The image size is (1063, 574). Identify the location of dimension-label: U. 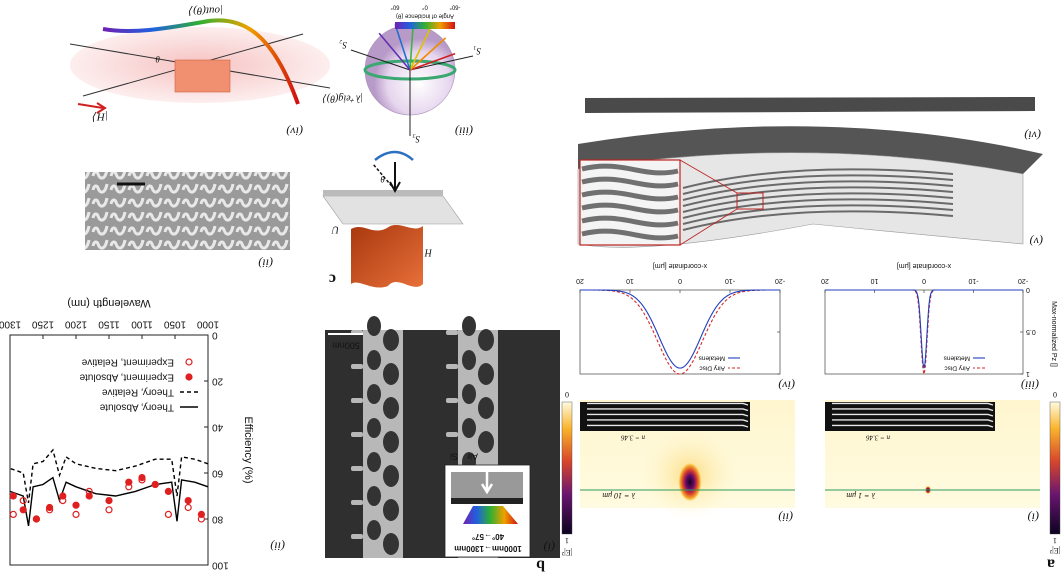
(335, 229).